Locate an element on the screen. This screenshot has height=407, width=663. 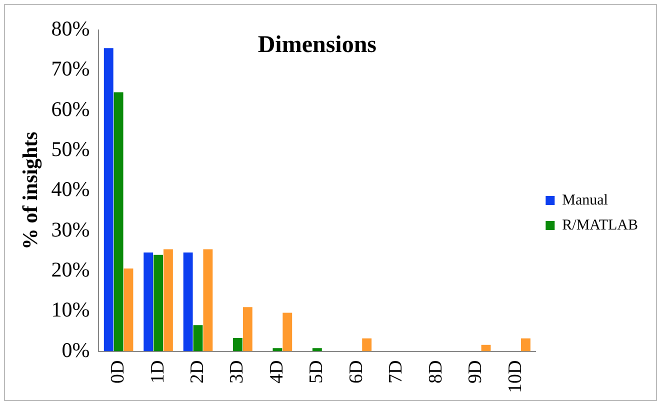
x-tick-label: 9D is located at coordinates (475, 372).